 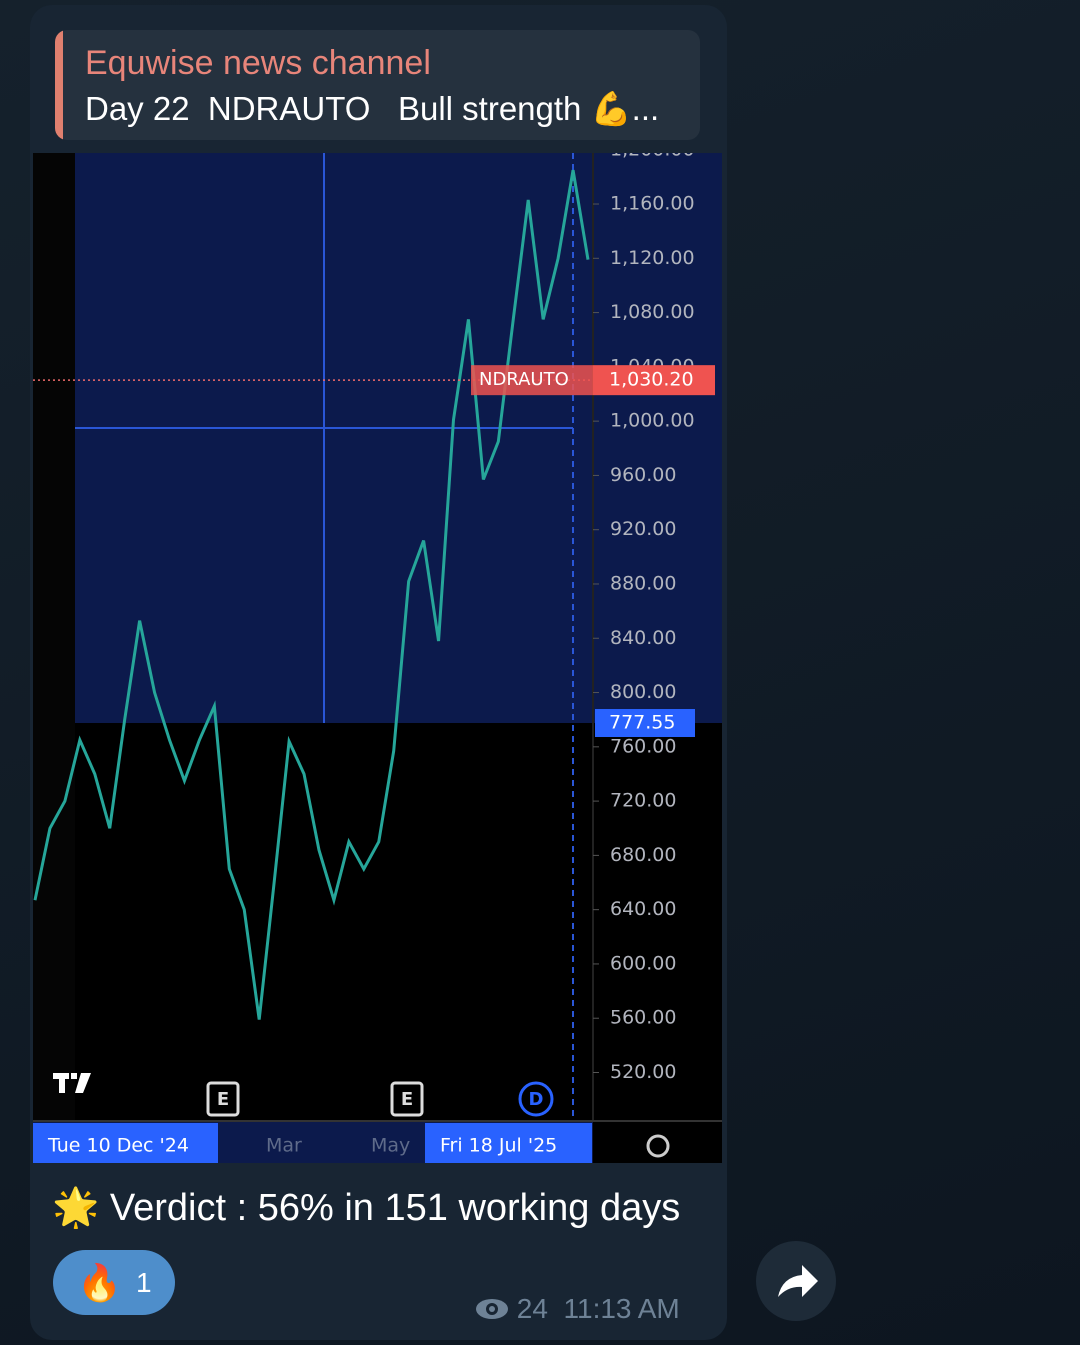 I want to click on reaction-emoji: 🔥, so click(x=99, y=1282).